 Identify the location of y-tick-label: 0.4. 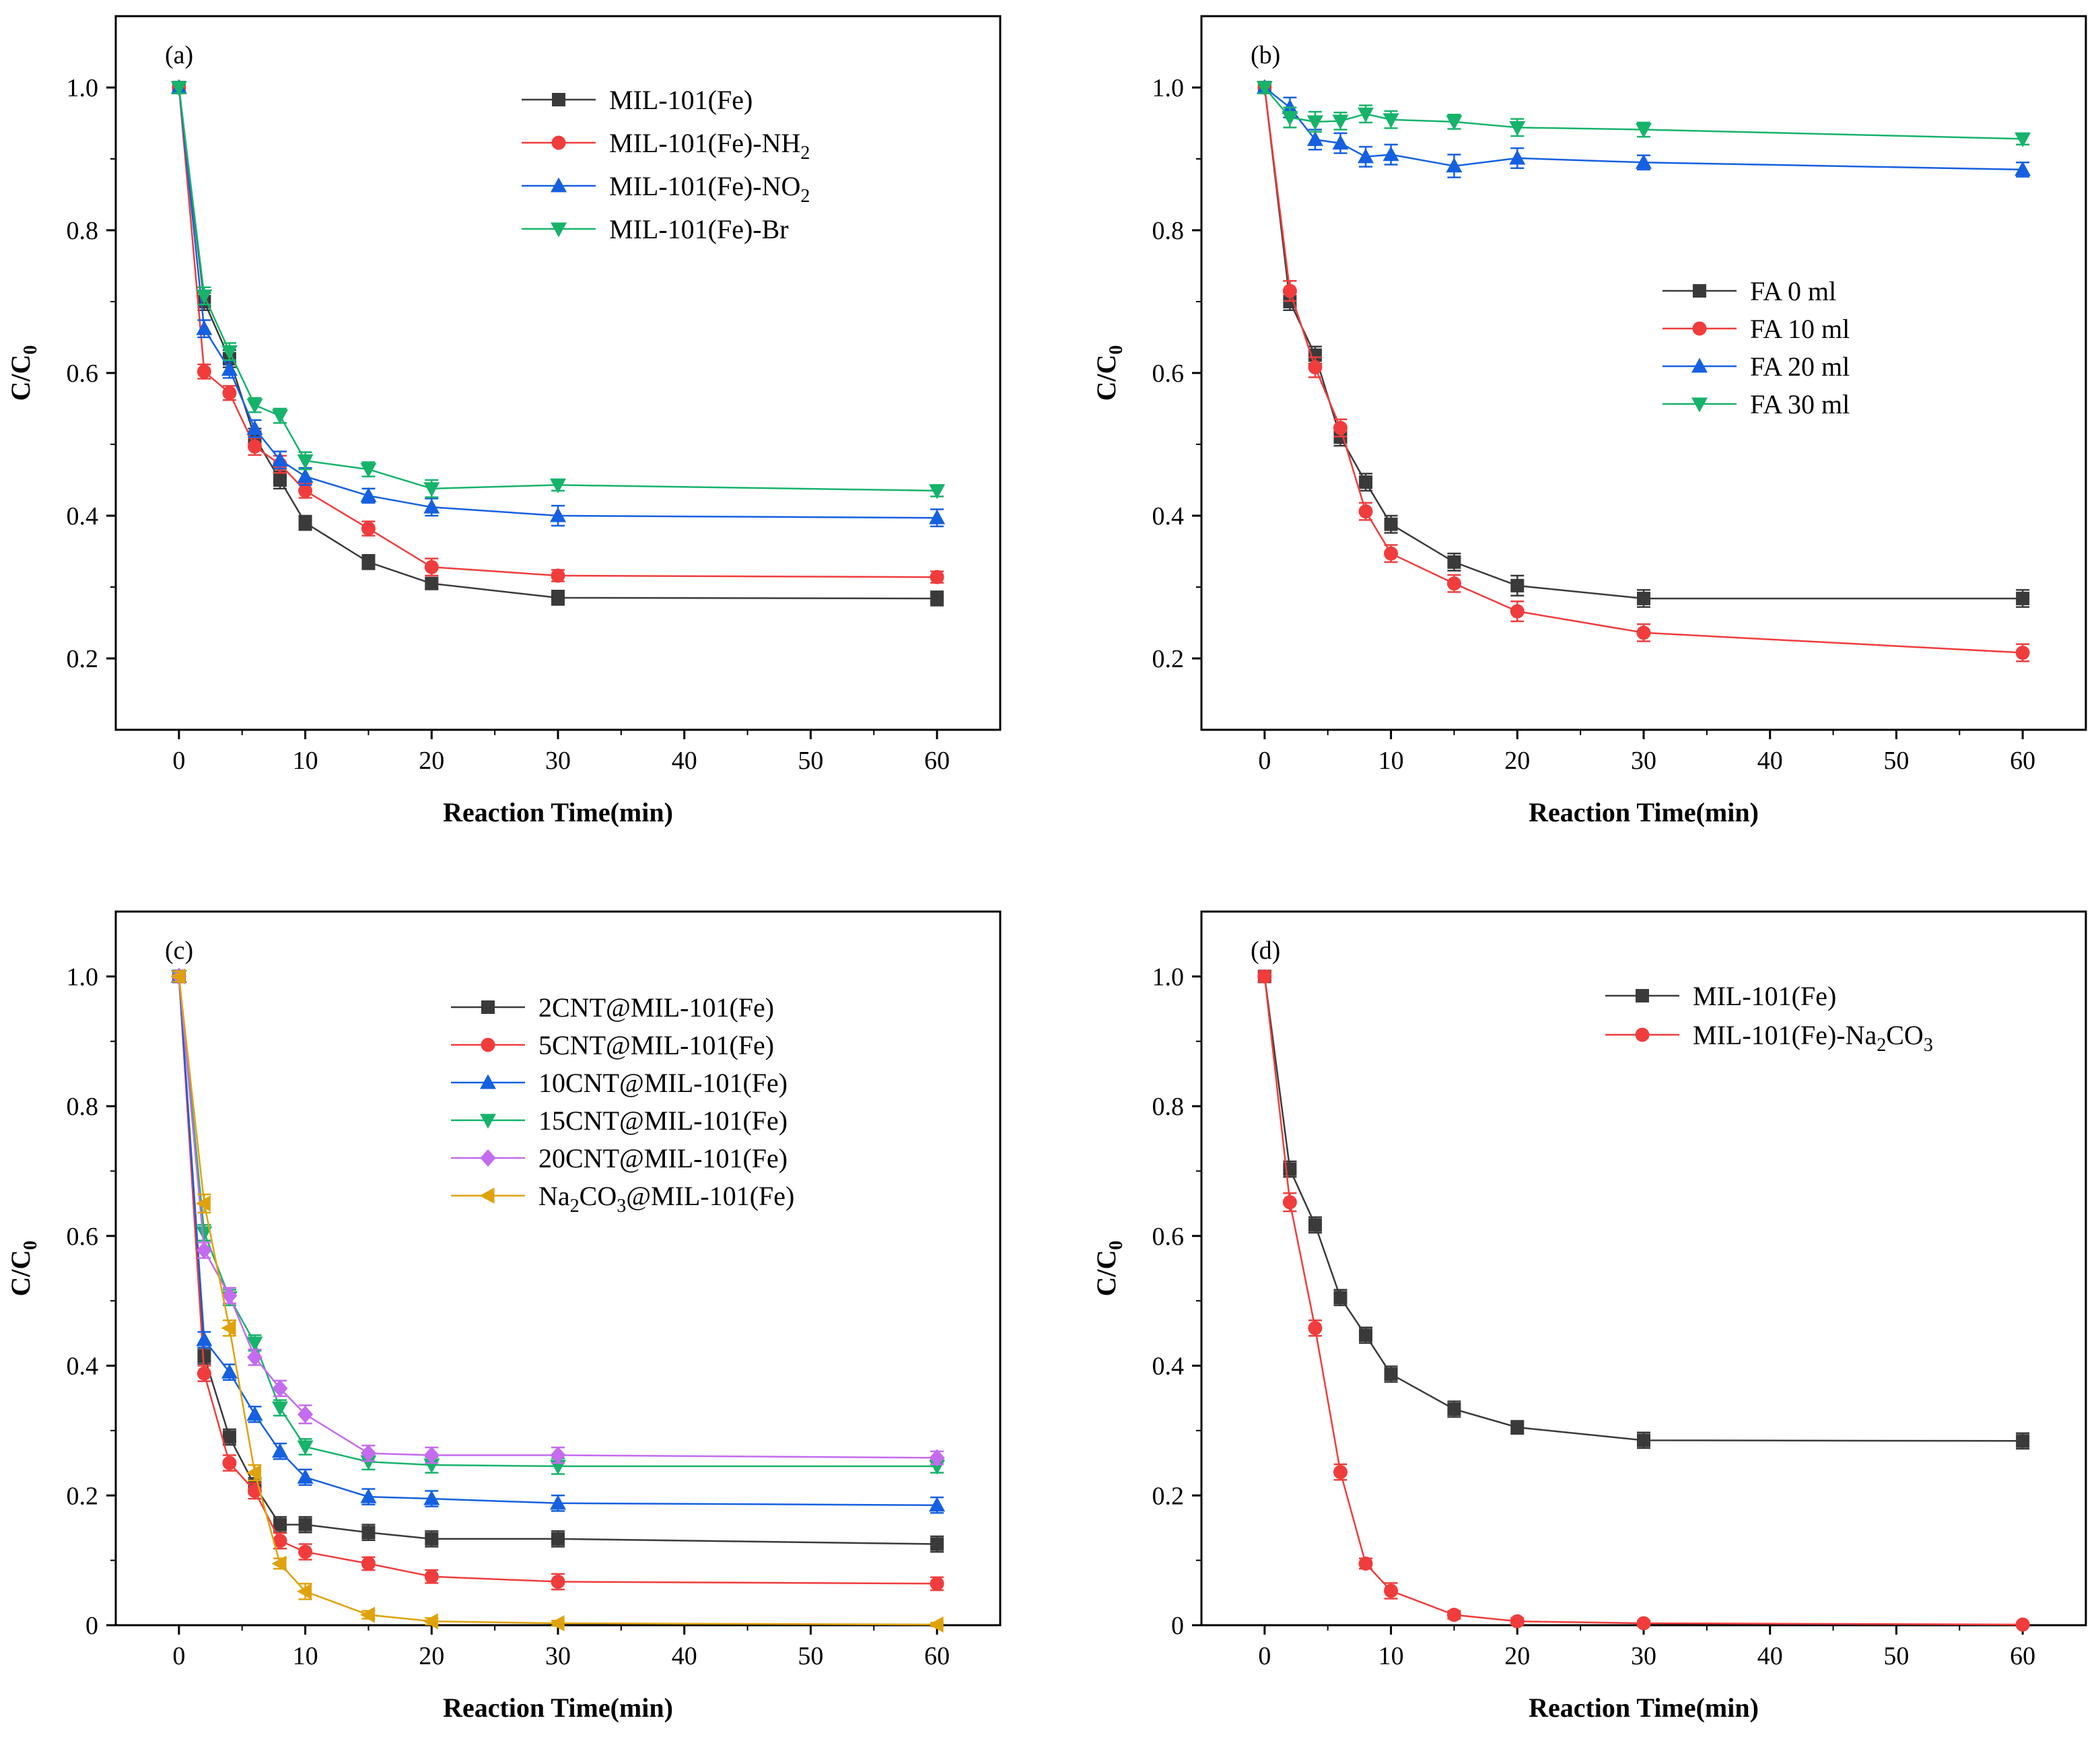
(83, 1367).